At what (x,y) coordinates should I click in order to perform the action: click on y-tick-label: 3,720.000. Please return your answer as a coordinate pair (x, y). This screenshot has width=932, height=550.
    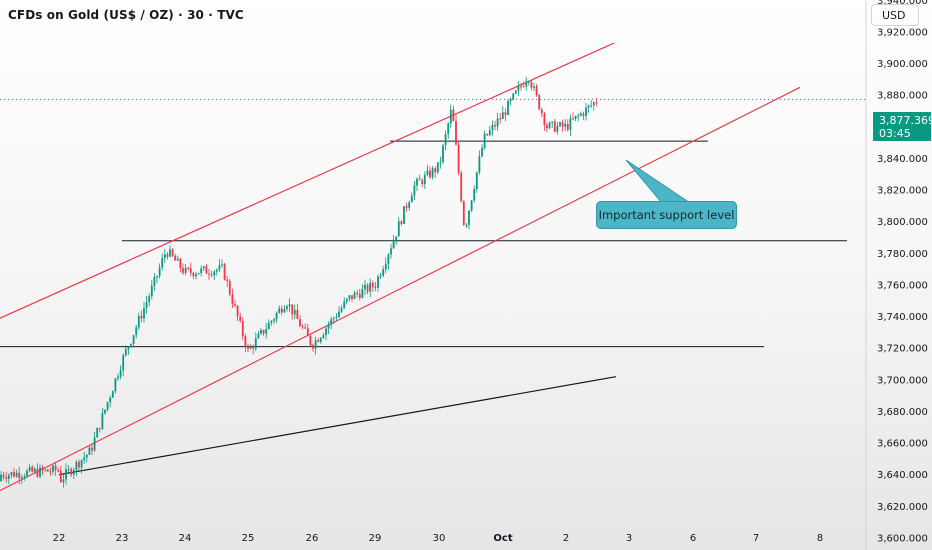
    Looking at the image, I should click on (902, 349).